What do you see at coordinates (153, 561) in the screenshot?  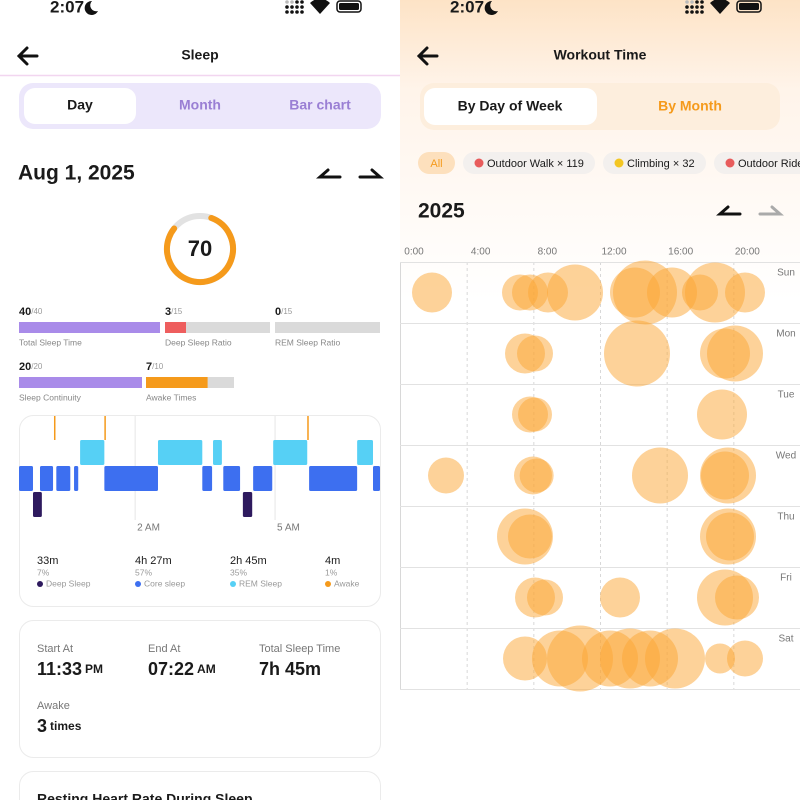 I see `stage-duration: 4h 27m` at bounding box center [153, 561].